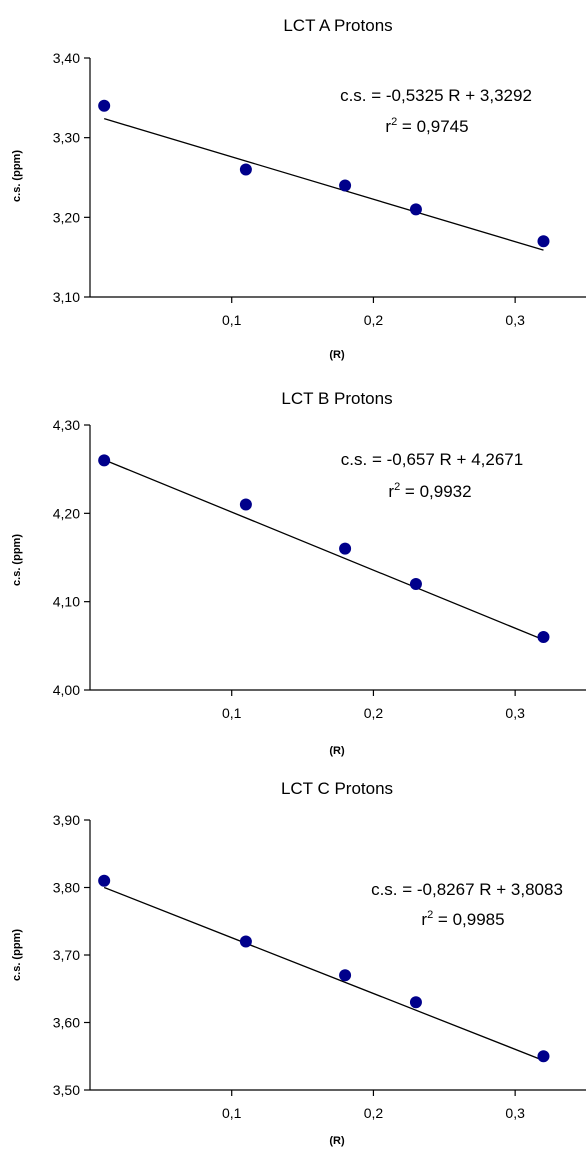 This screenshot has height=1157, width=587. I want to click on y-tick-label: 3,90, so click(66, 820).